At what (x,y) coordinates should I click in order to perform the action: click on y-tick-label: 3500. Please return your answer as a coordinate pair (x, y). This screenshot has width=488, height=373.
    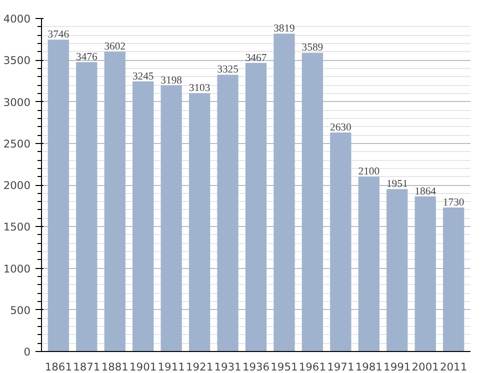
    Looking at the image, I should click on (17, 61).